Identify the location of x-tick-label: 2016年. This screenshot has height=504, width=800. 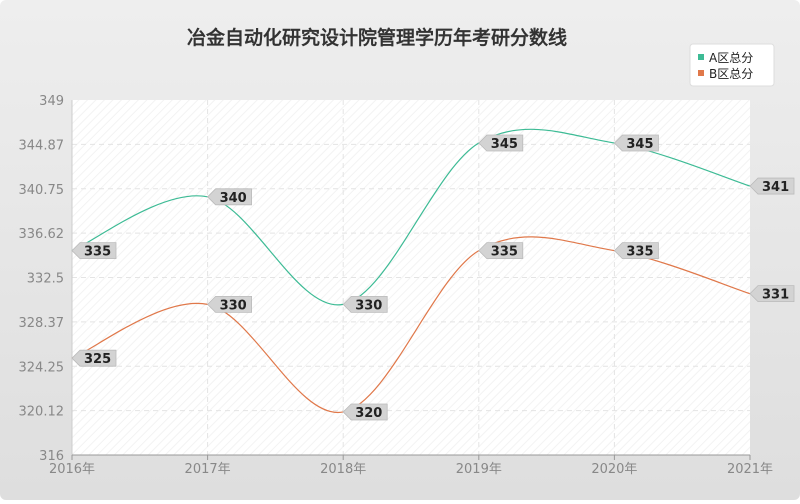
(72, 469).